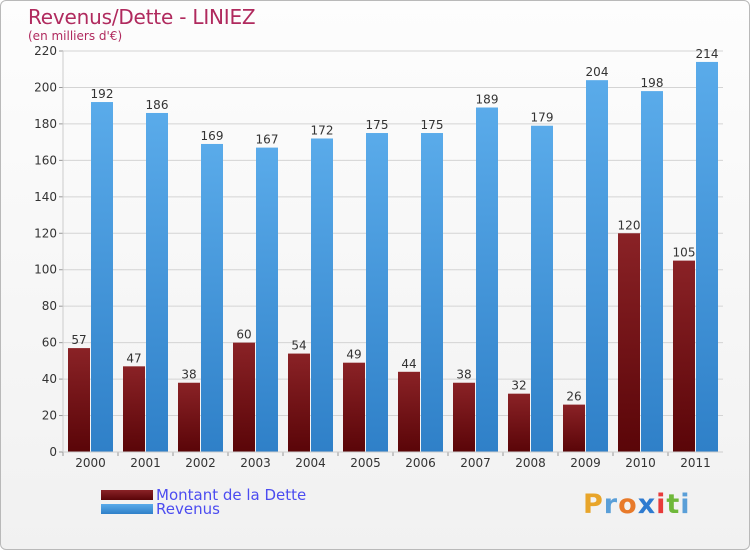 The image size is (750, 550). Describe the element at coordinates (684, 253) in the screenshot. I see `data-label-debt: 105` at that location.